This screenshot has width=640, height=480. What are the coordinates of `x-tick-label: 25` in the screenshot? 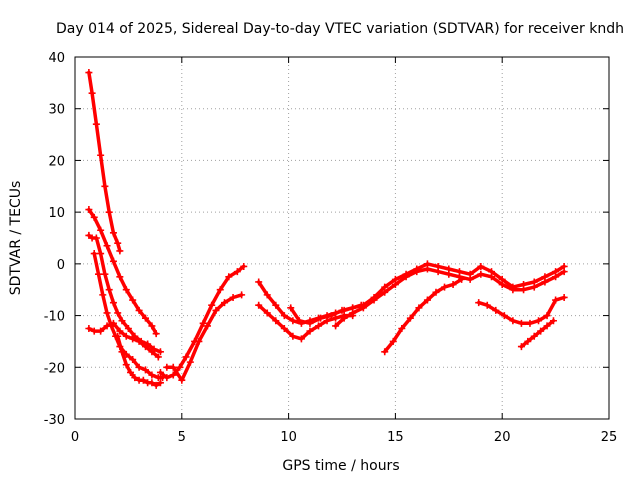 It's located at (609, 437).